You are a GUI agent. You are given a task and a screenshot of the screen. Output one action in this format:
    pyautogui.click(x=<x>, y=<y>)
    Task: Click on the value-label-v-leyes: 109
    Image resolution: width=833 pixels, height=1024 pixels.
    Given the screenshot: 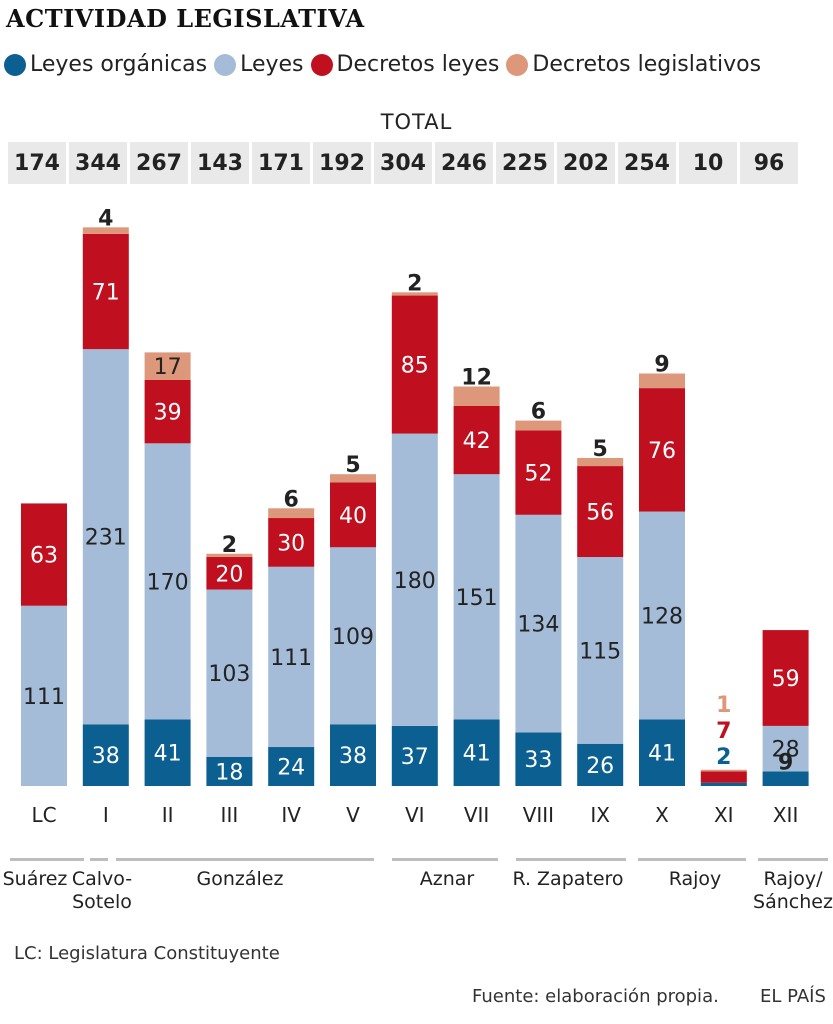 What is the action you would take?
    pyautogui.click(x=353, y=637)
    